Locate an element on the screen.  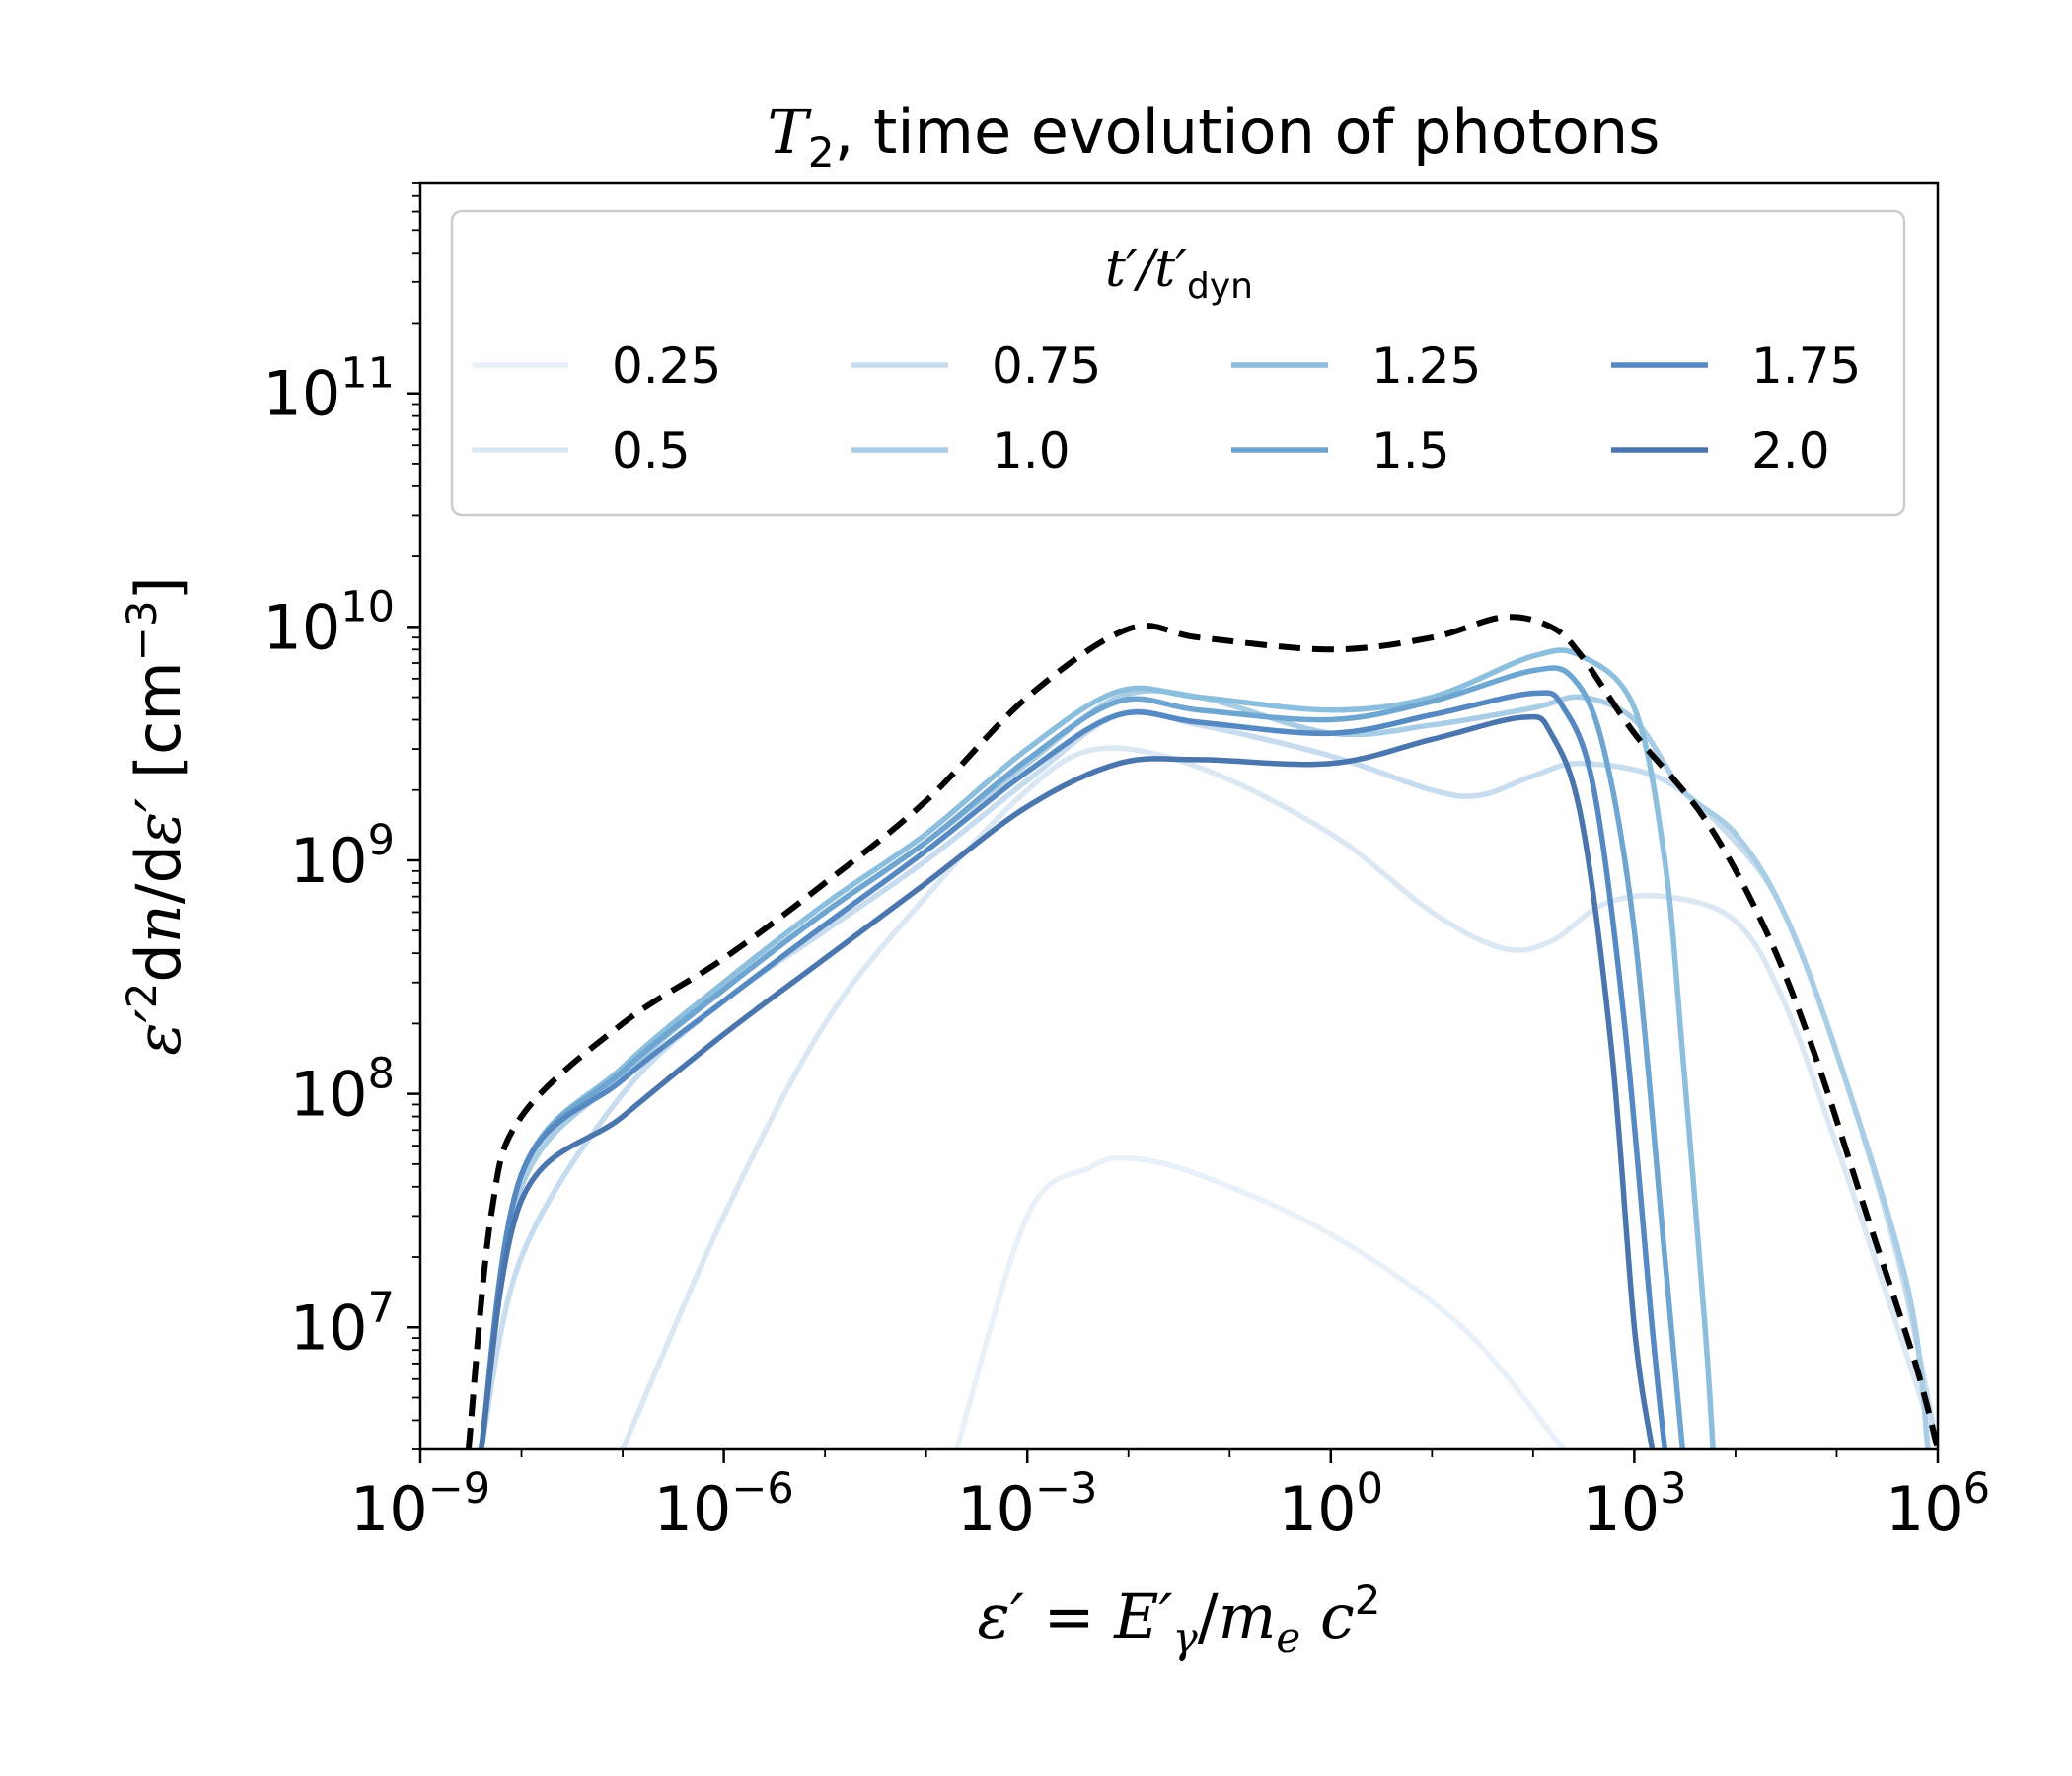
legend-frame is located at coordinates (1178, 363).